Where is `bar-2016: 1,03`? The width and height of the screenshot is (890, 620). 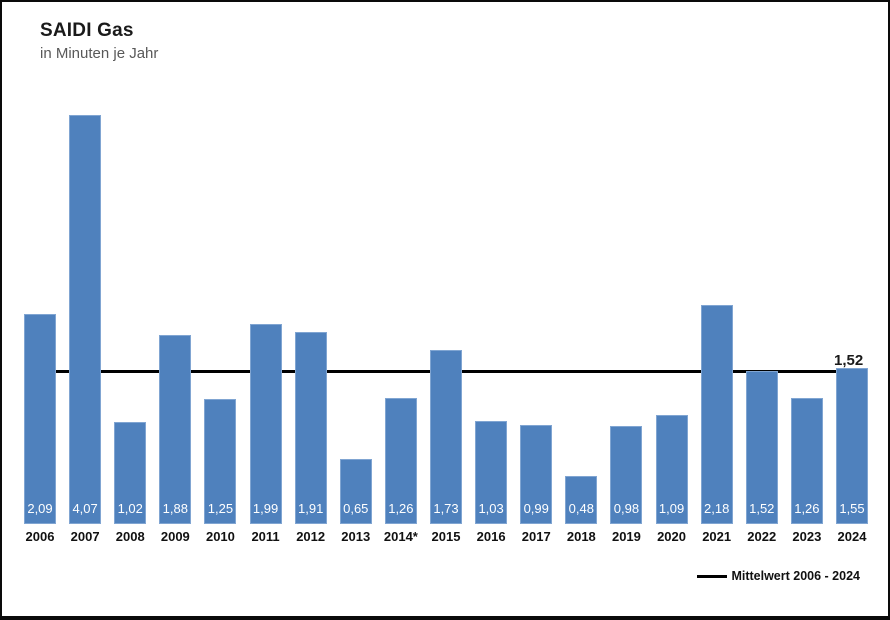
bar-2016: 1,03 is located at coordinates (491, 472).